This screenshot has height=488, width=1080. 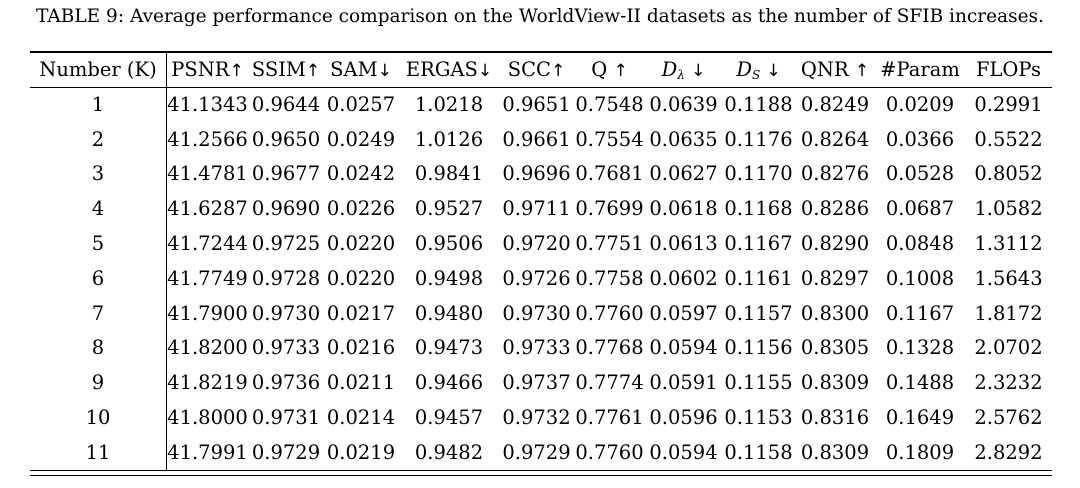 What do you see at coordinates (1008, 69) in the screenshot?
I see `header-flops: FLOPs` at bounding box center [1008, 69].